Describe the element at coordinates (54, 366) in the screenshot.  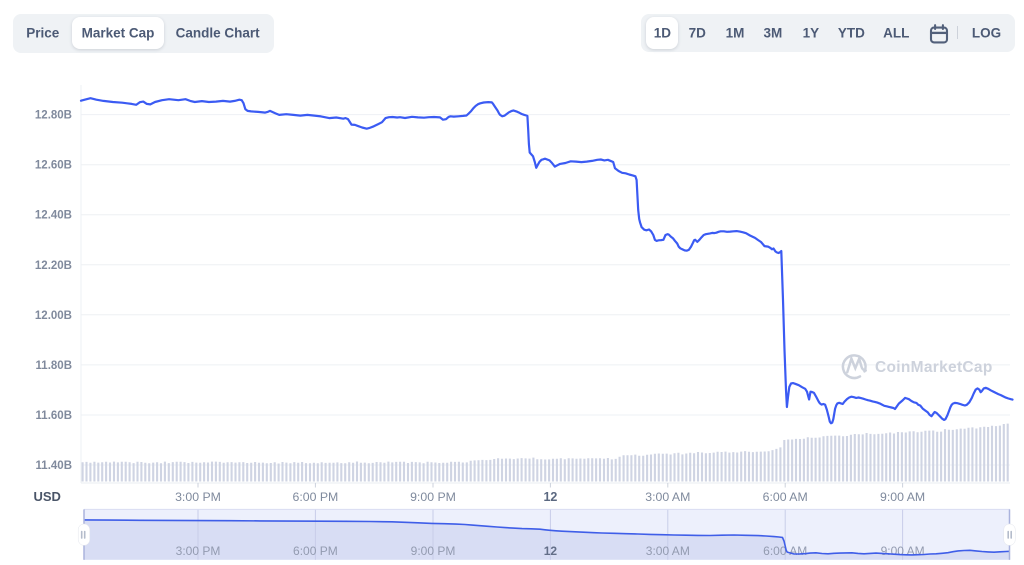
I see `svg-text: 11.80B` at that location.